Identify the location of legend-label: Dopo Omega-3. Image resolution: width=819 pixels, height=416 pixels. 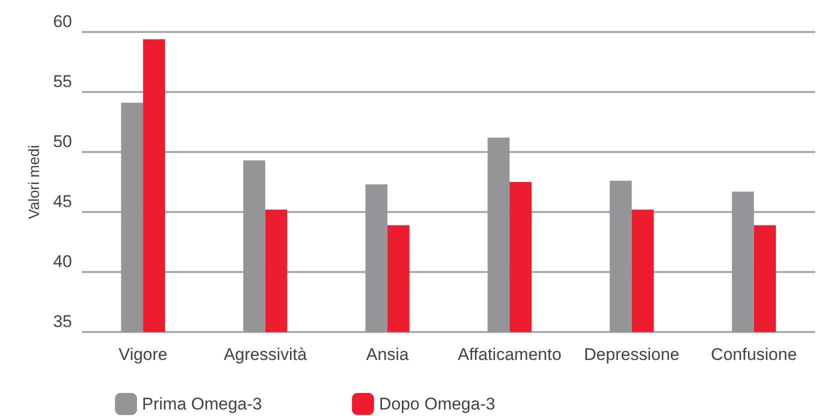
(437, 404).